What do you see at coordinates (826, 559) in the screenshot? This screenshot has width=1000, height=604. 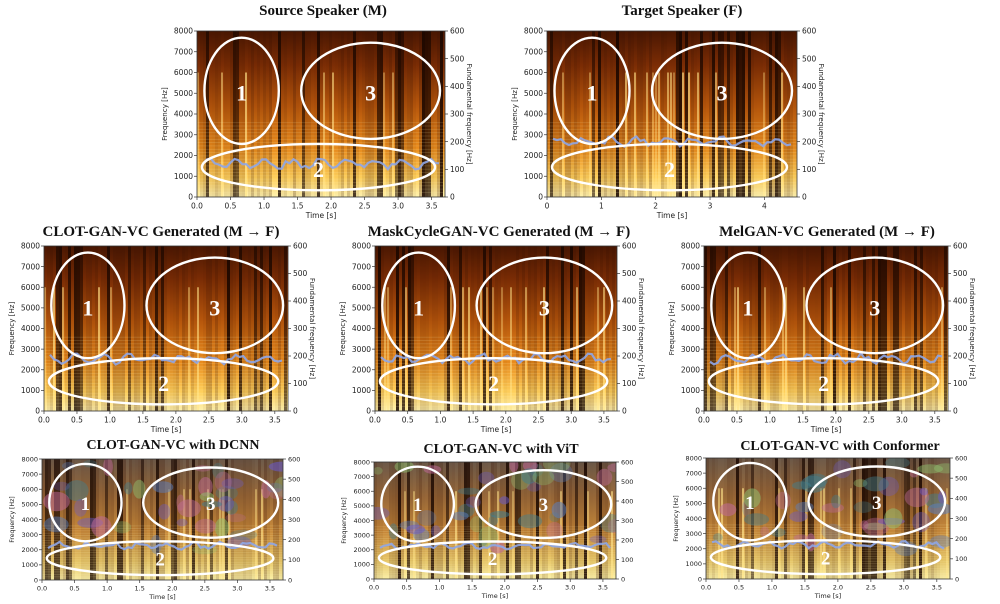 I see `region-label-2: 2` at bounding box center [826, 559].